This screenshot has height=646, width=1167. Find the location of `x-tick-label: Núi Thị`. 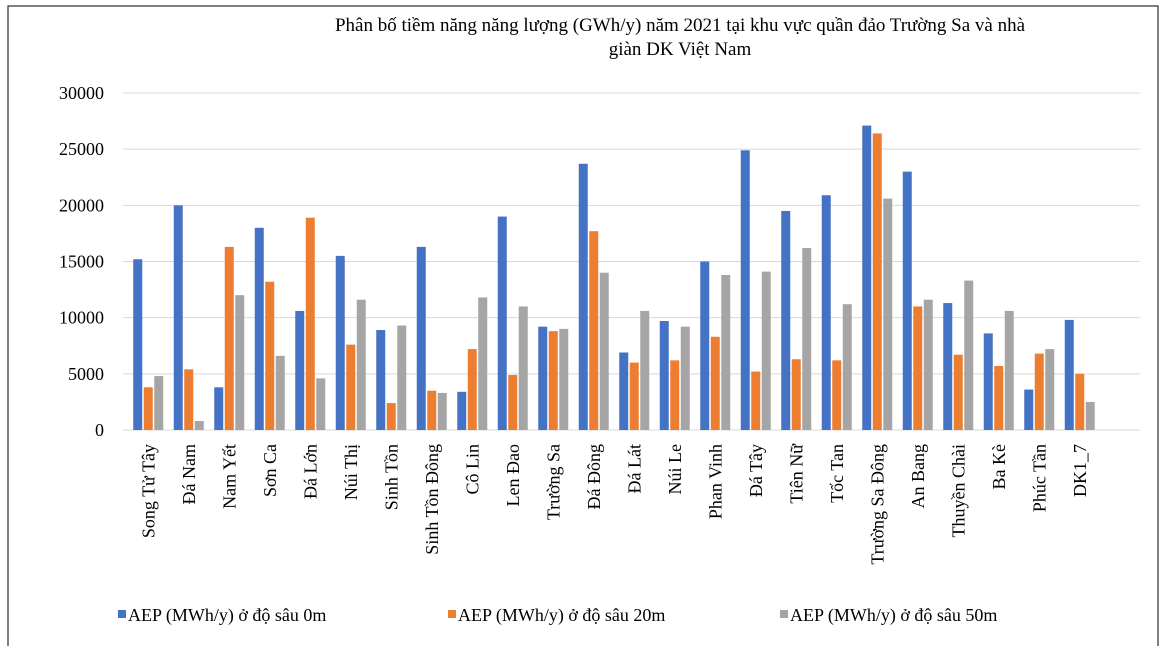

x-tick-label: Núi Thị is located at coordinates (351, 472).